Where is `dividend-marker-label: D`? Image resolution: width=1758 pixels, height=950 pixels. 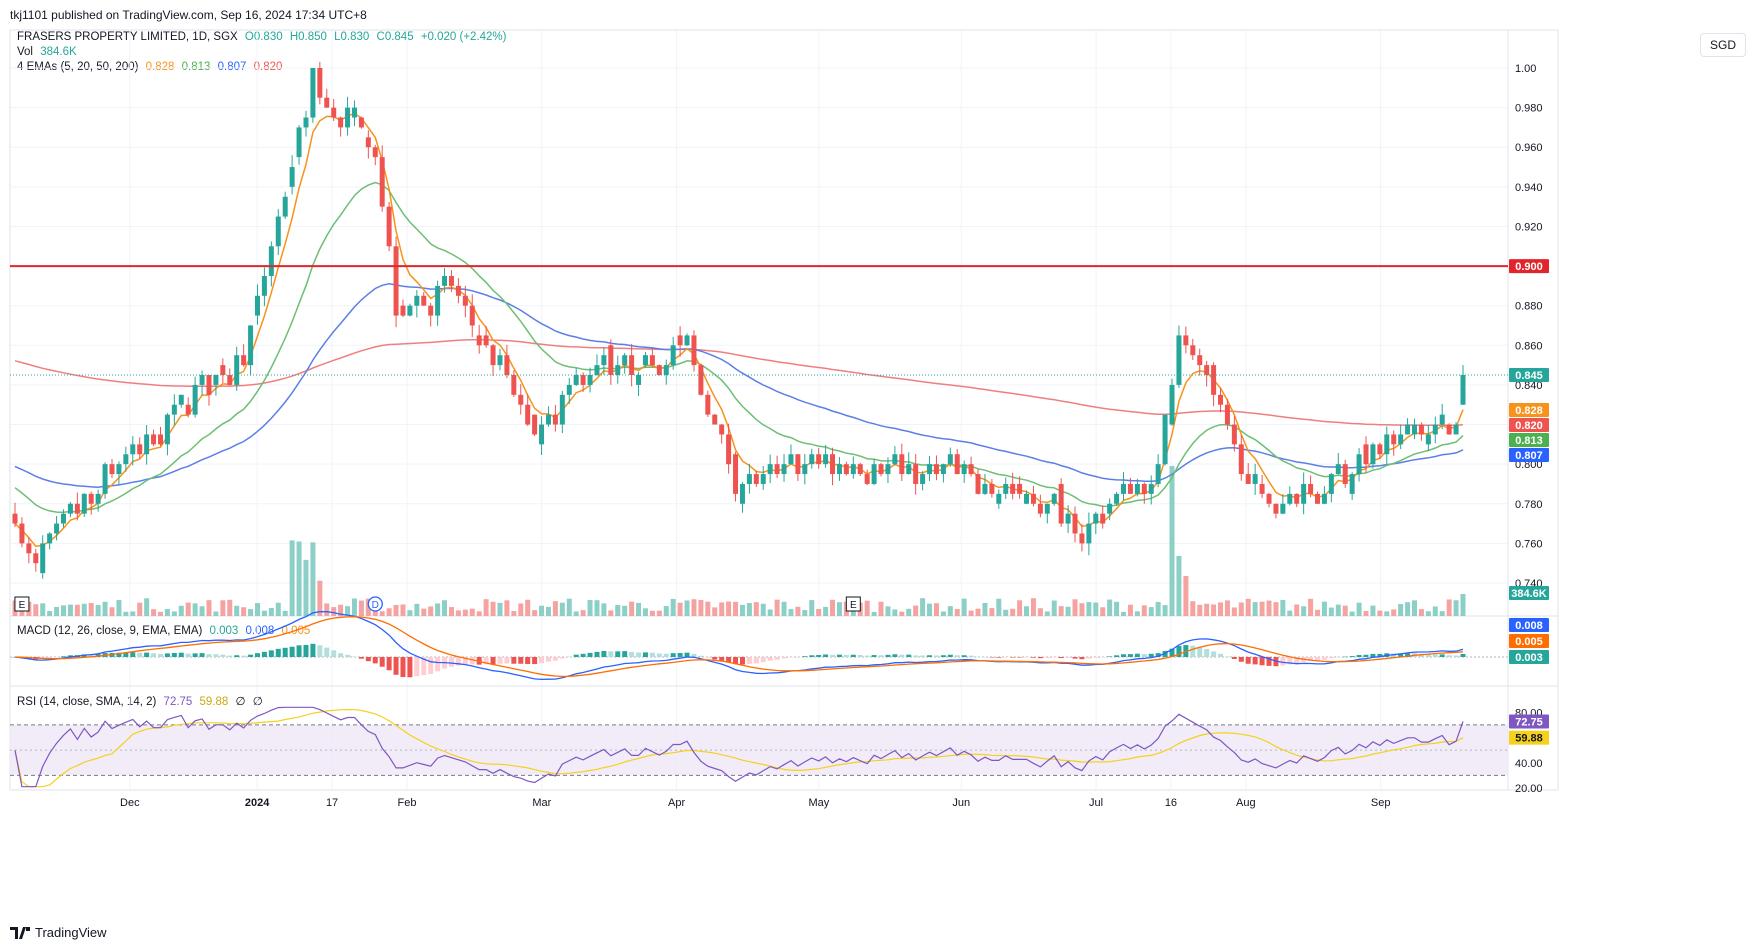
dividend-marker-label: D is located at coordinates (375, 605).